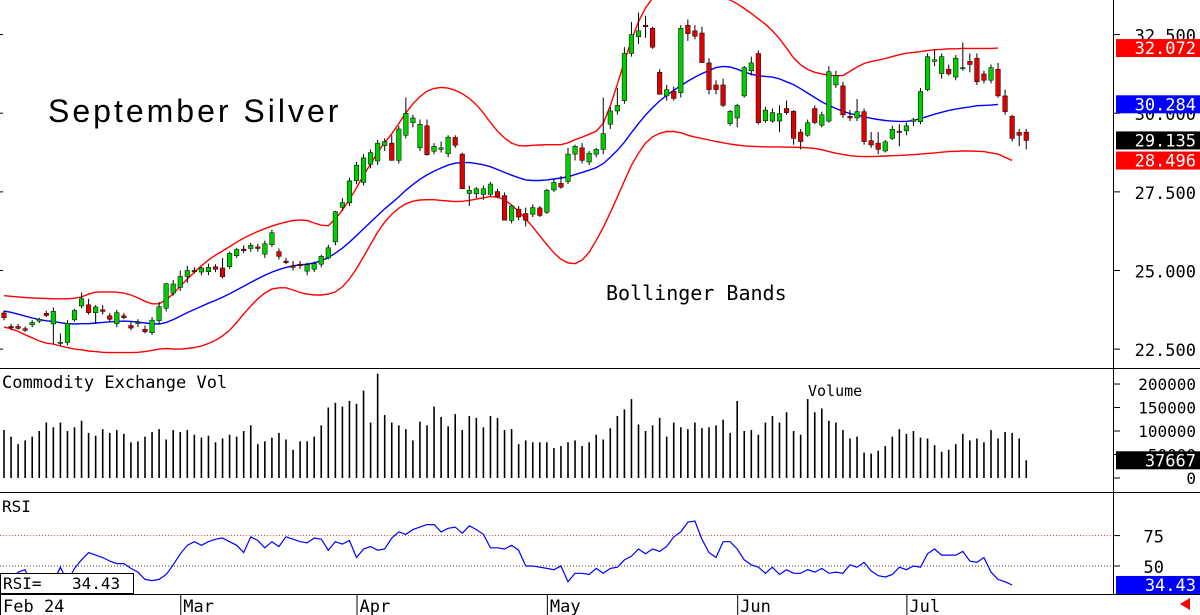 The height and width of the screenshot is (615, 1200). I want to click on time-axis-label: Jul, so click(924, 606).